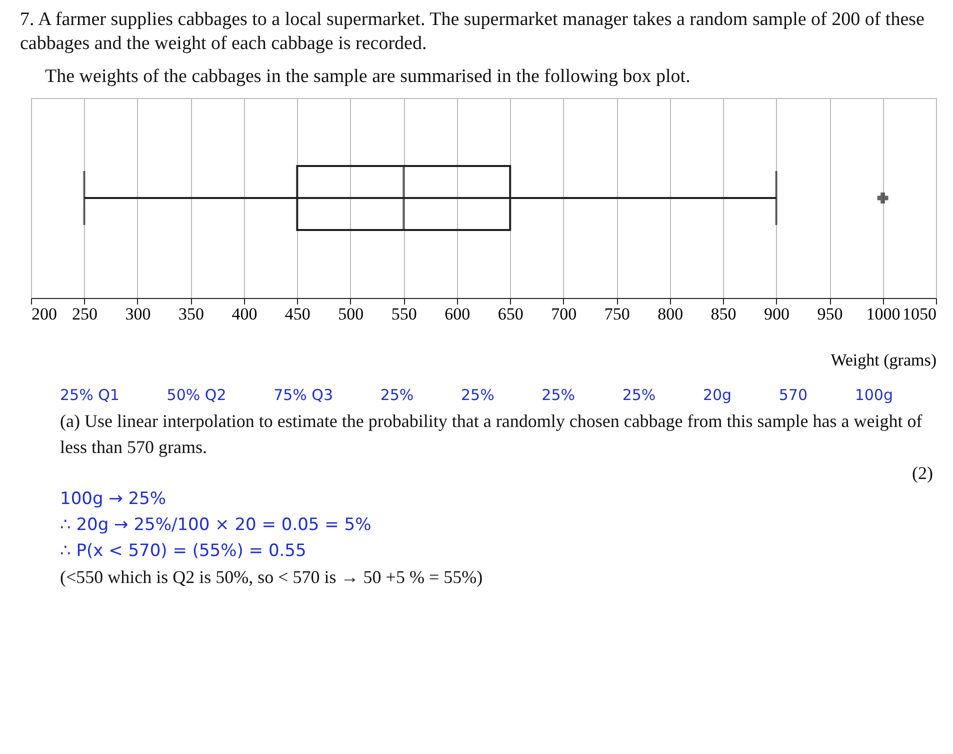  What do you see at coordinates (297, 314) in the screenshot?
I see `x-tick-label: 450` at bounding box center [297, 314].